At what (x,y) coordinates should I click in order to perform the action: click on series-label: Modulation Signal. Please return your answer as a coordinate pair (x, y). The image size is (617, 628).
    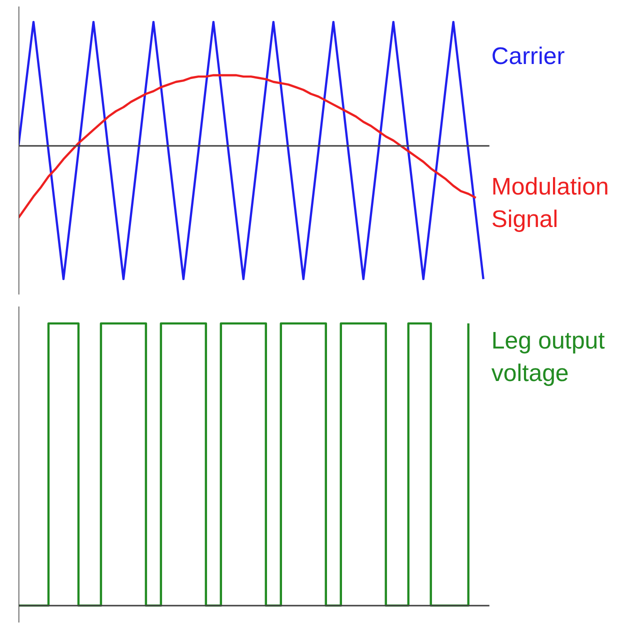
    Looking at the image, I should click on (550, 203).